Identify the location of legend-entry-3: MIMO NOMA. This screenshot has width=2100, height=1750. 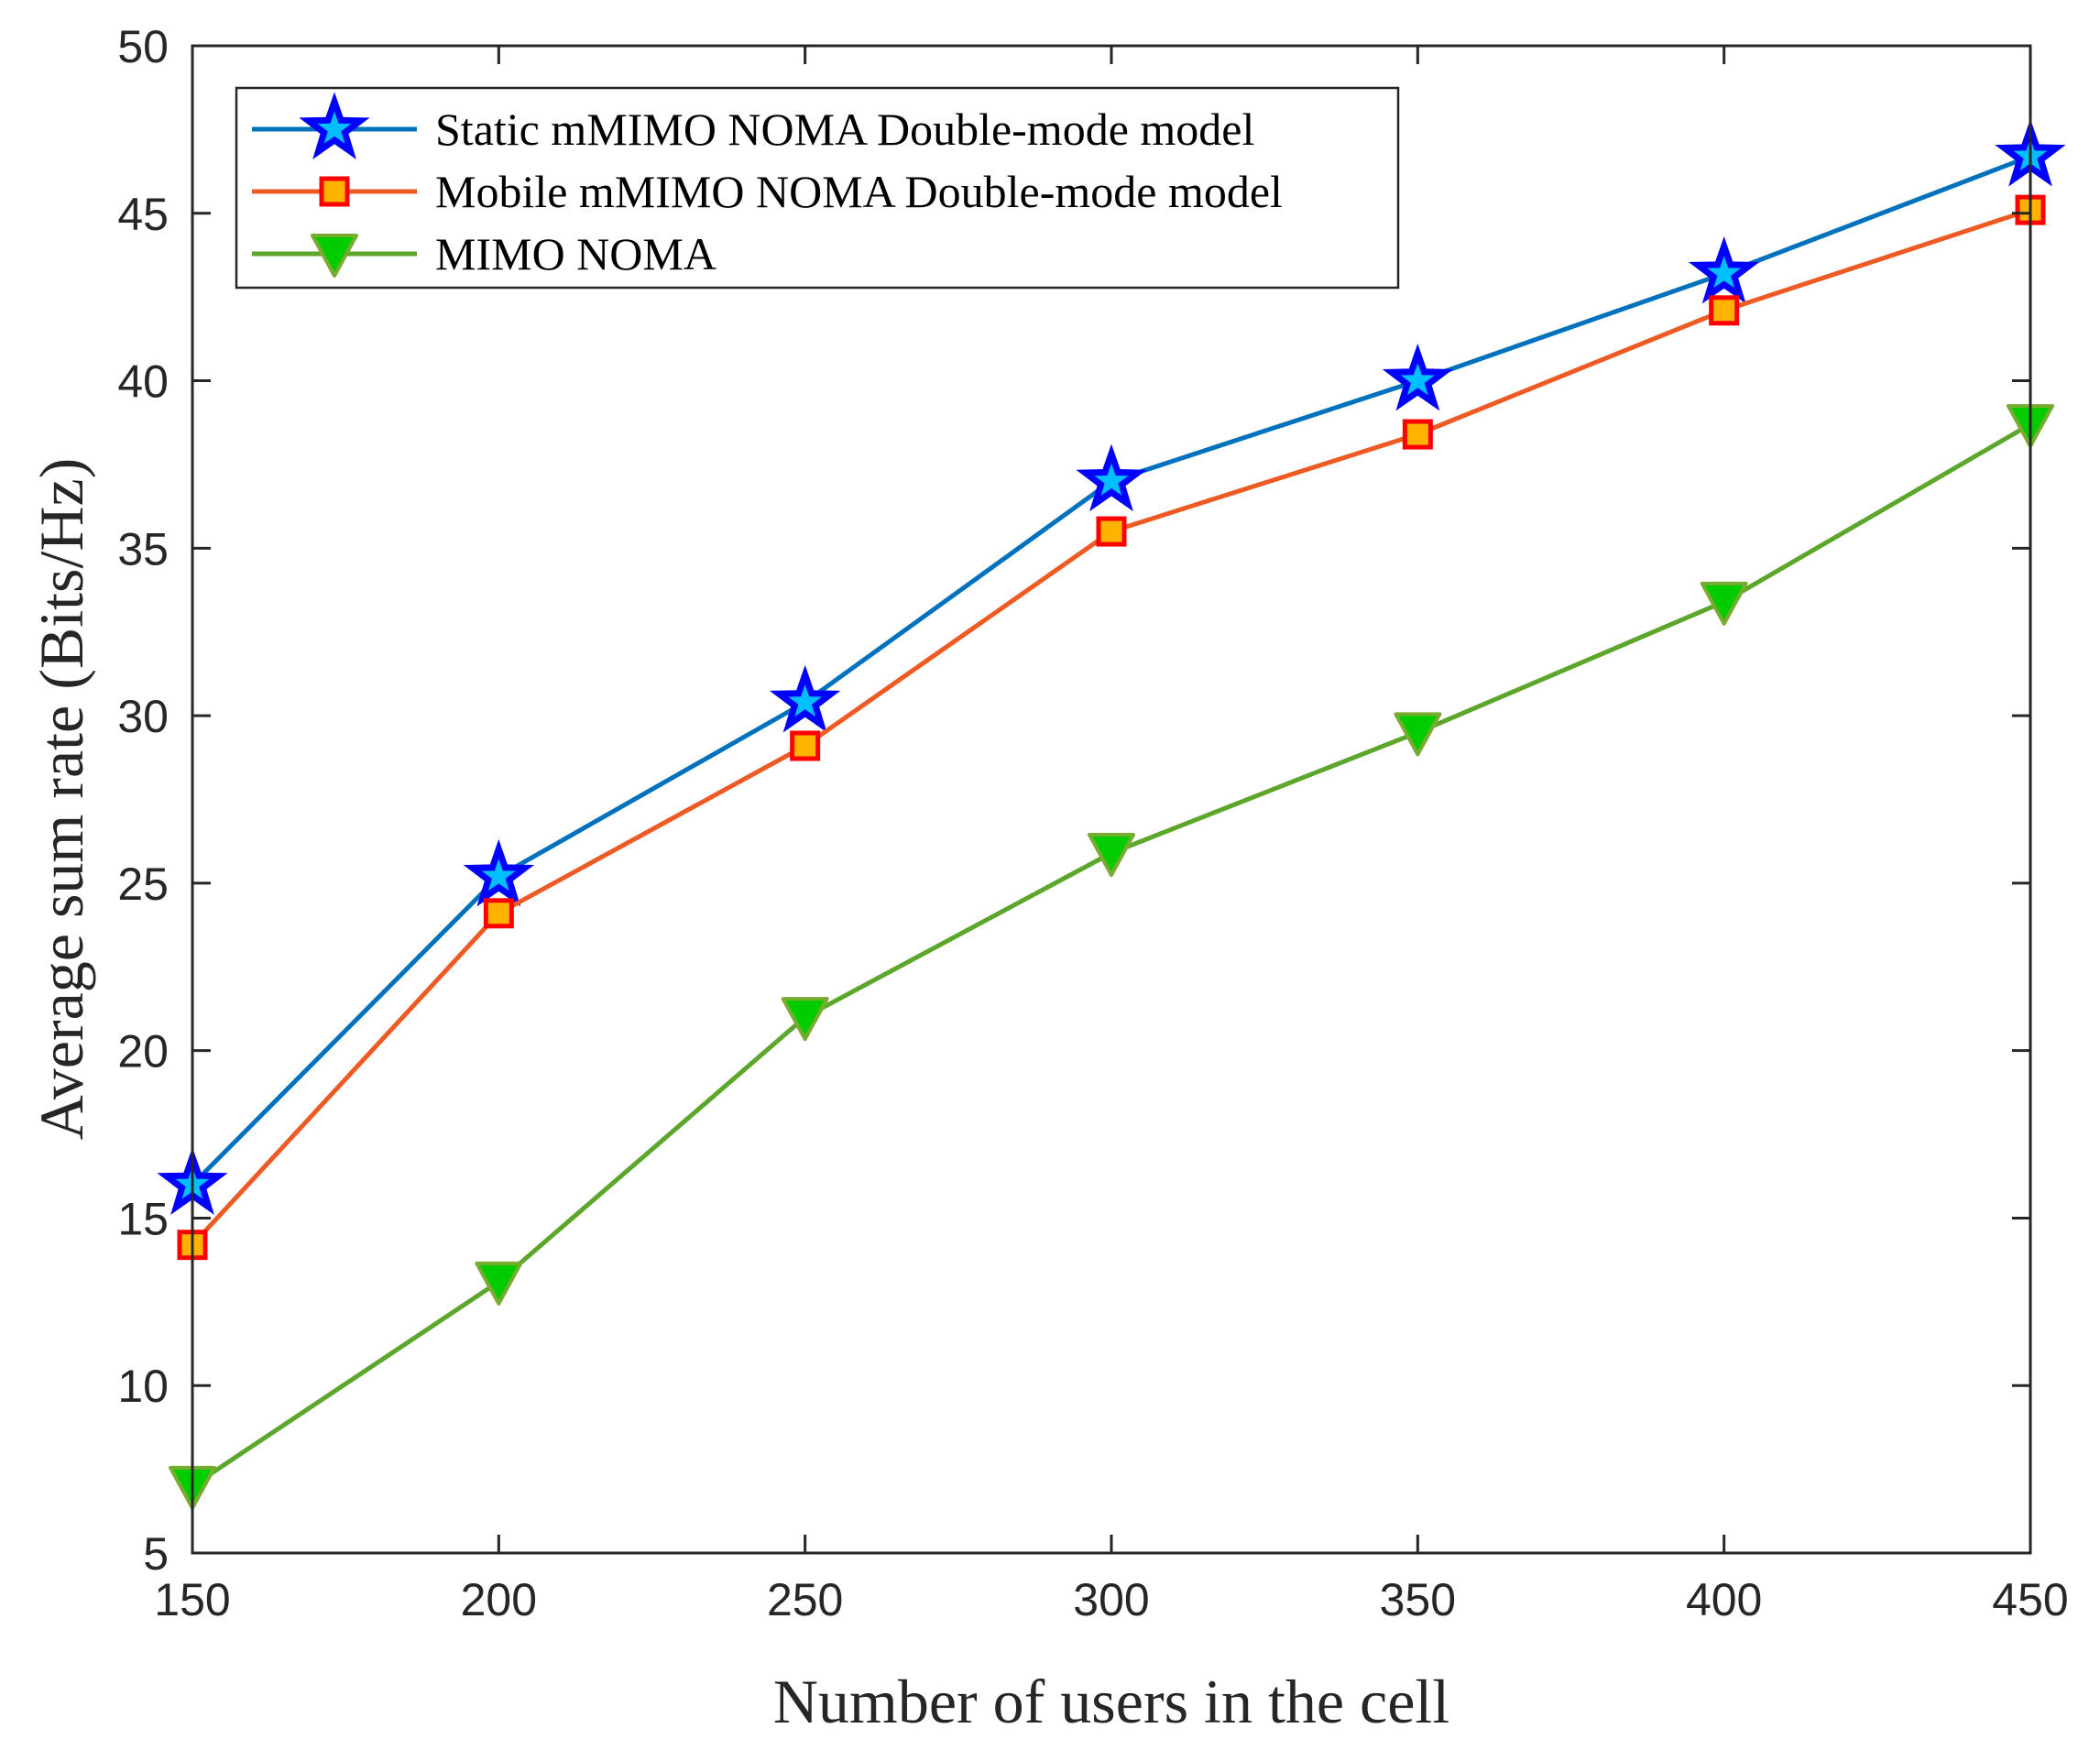
(484, 253).